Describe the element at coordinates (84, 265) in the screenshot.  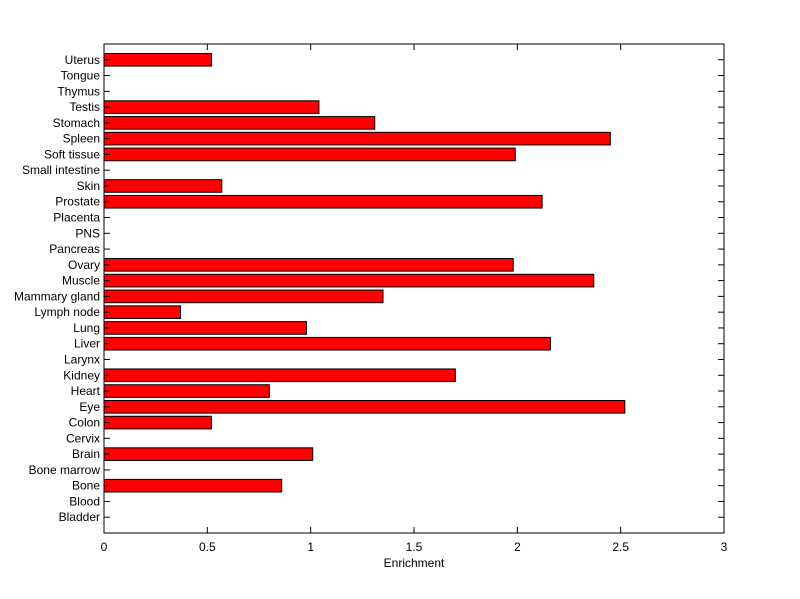
I see `category-label: Ovary` at that location.